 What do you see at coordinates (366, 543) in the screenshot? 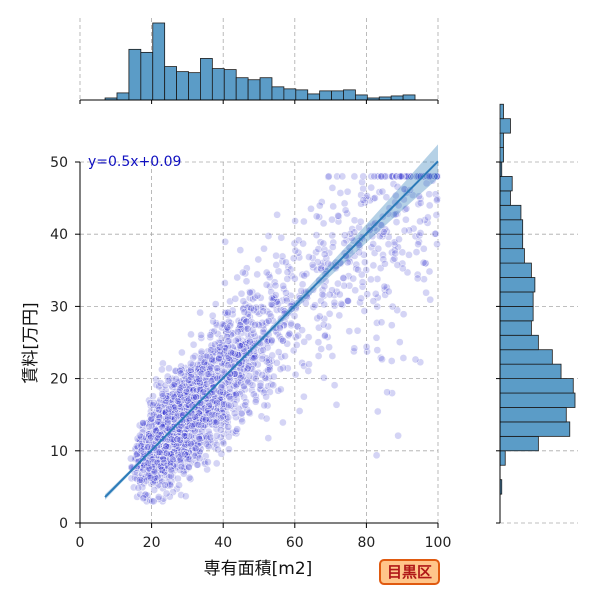
I see `x-tick-label: 80` at bounding box center [366, 543].